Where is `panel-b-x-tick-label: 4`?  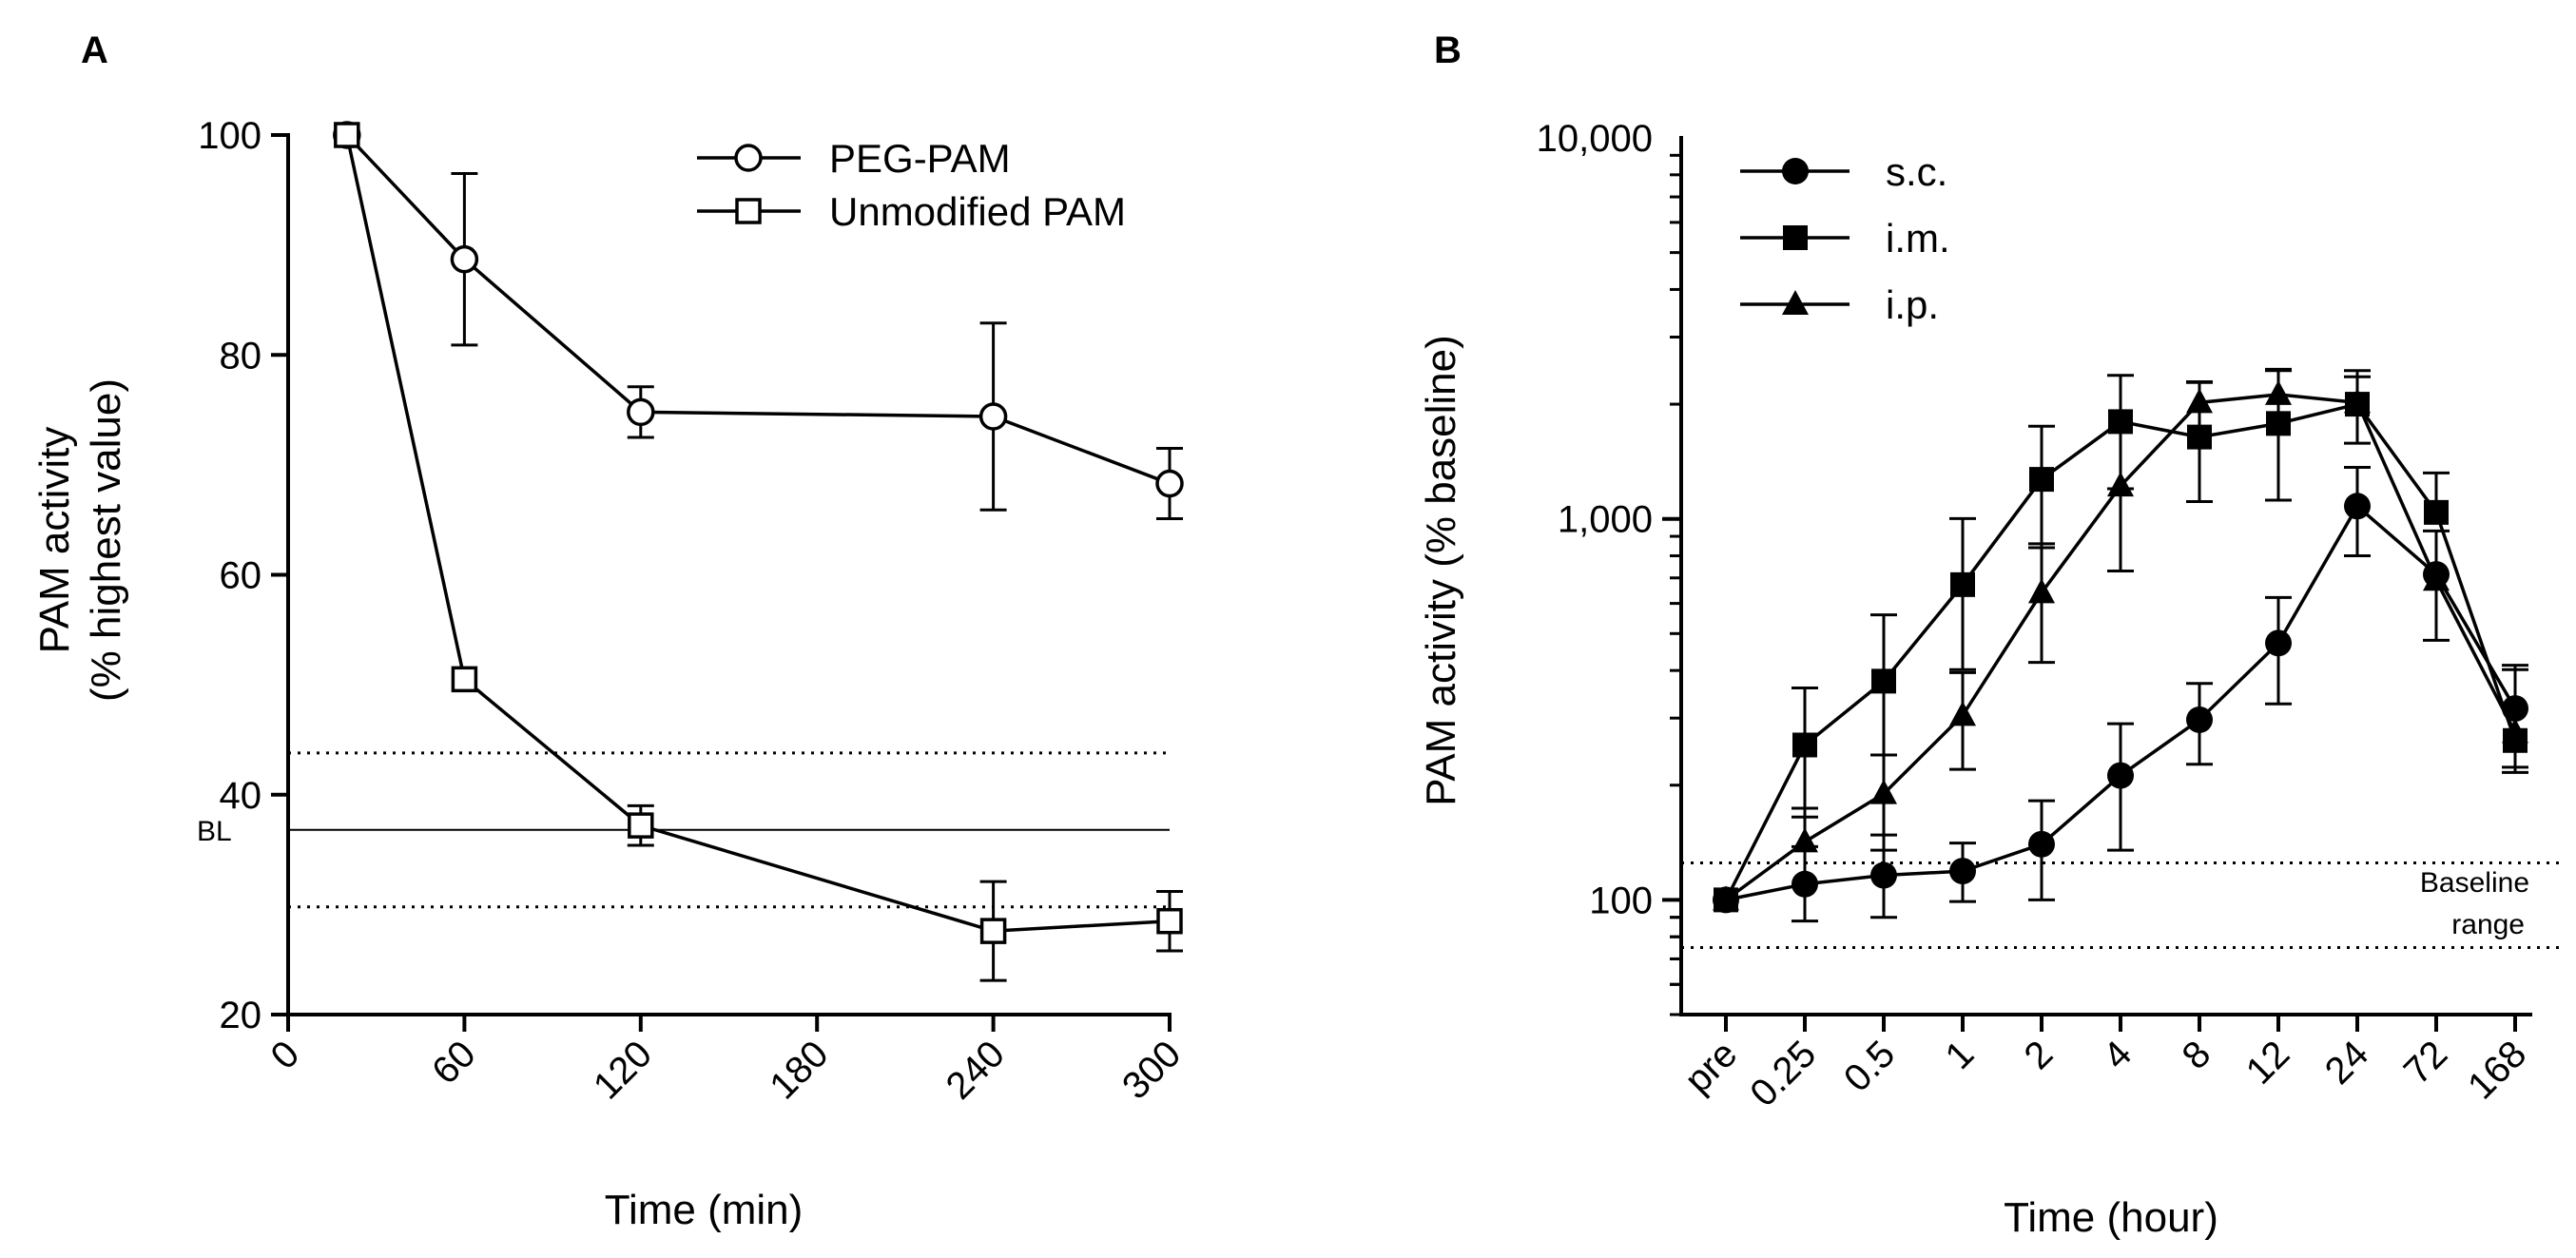 panel-b-x-tick-label: 4 is located at coordinates (2118, 1055).